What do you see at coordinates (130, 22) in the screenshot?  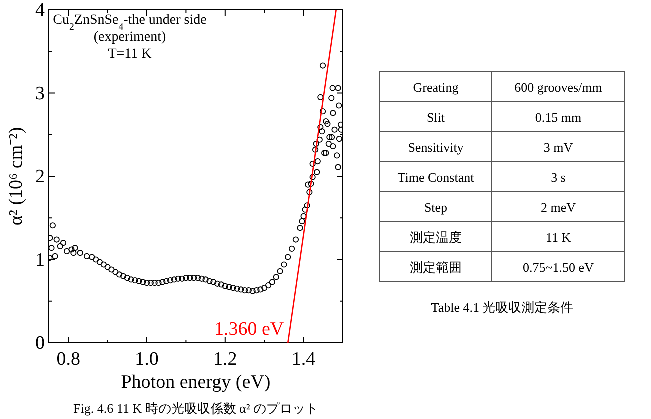 I see `annotation: Cu$_{2}$ZnSnSe$_{4}$-the under side` at bounding box center [130, 22].